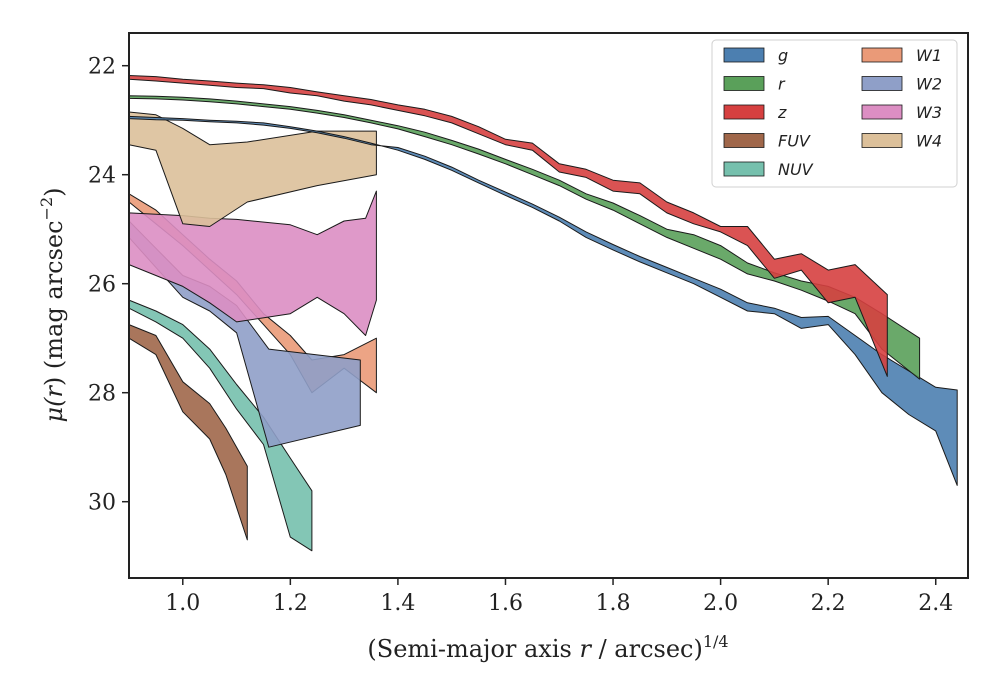 The width and height of the screenshot is (1000, 700). What do you see at coordinates (102, 394) in the screenshot?
I see `y-tick-label: 28` at bounding box center [102, 394].